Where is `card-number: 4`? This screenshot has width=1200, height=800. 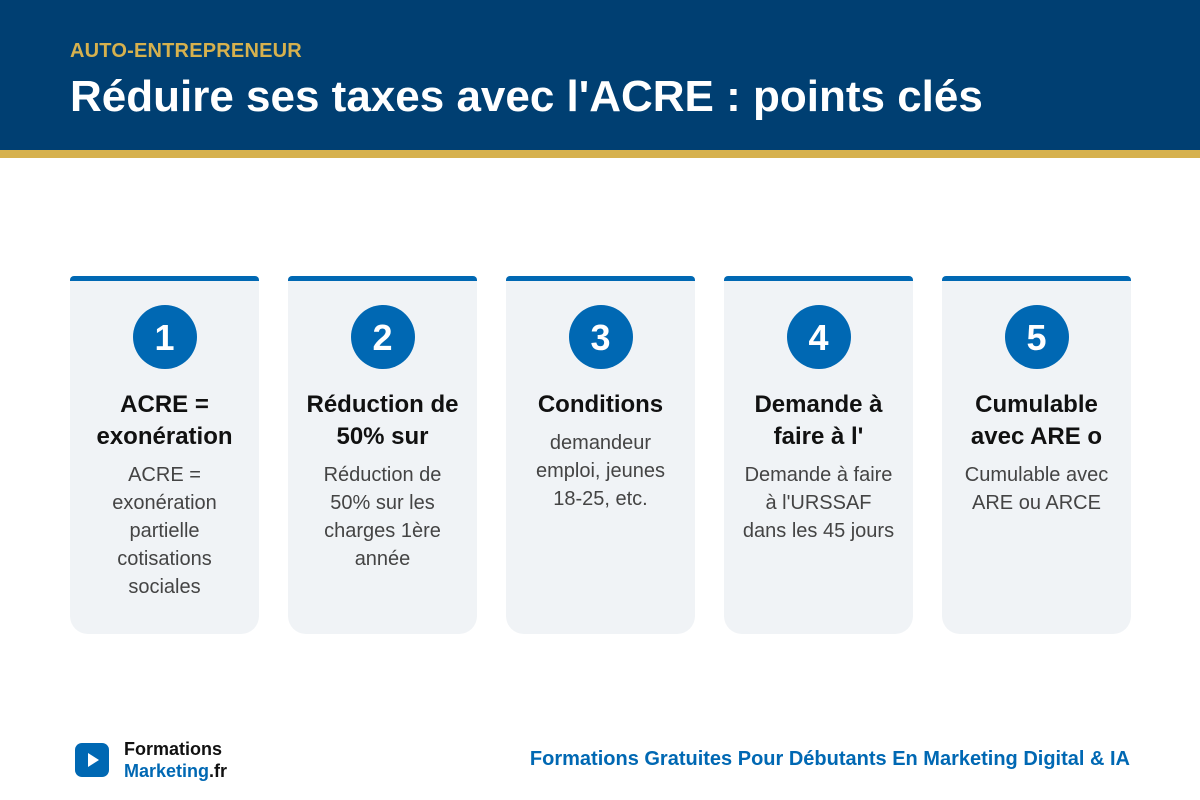 card-number: 4 is located at coordinates (818, 337).